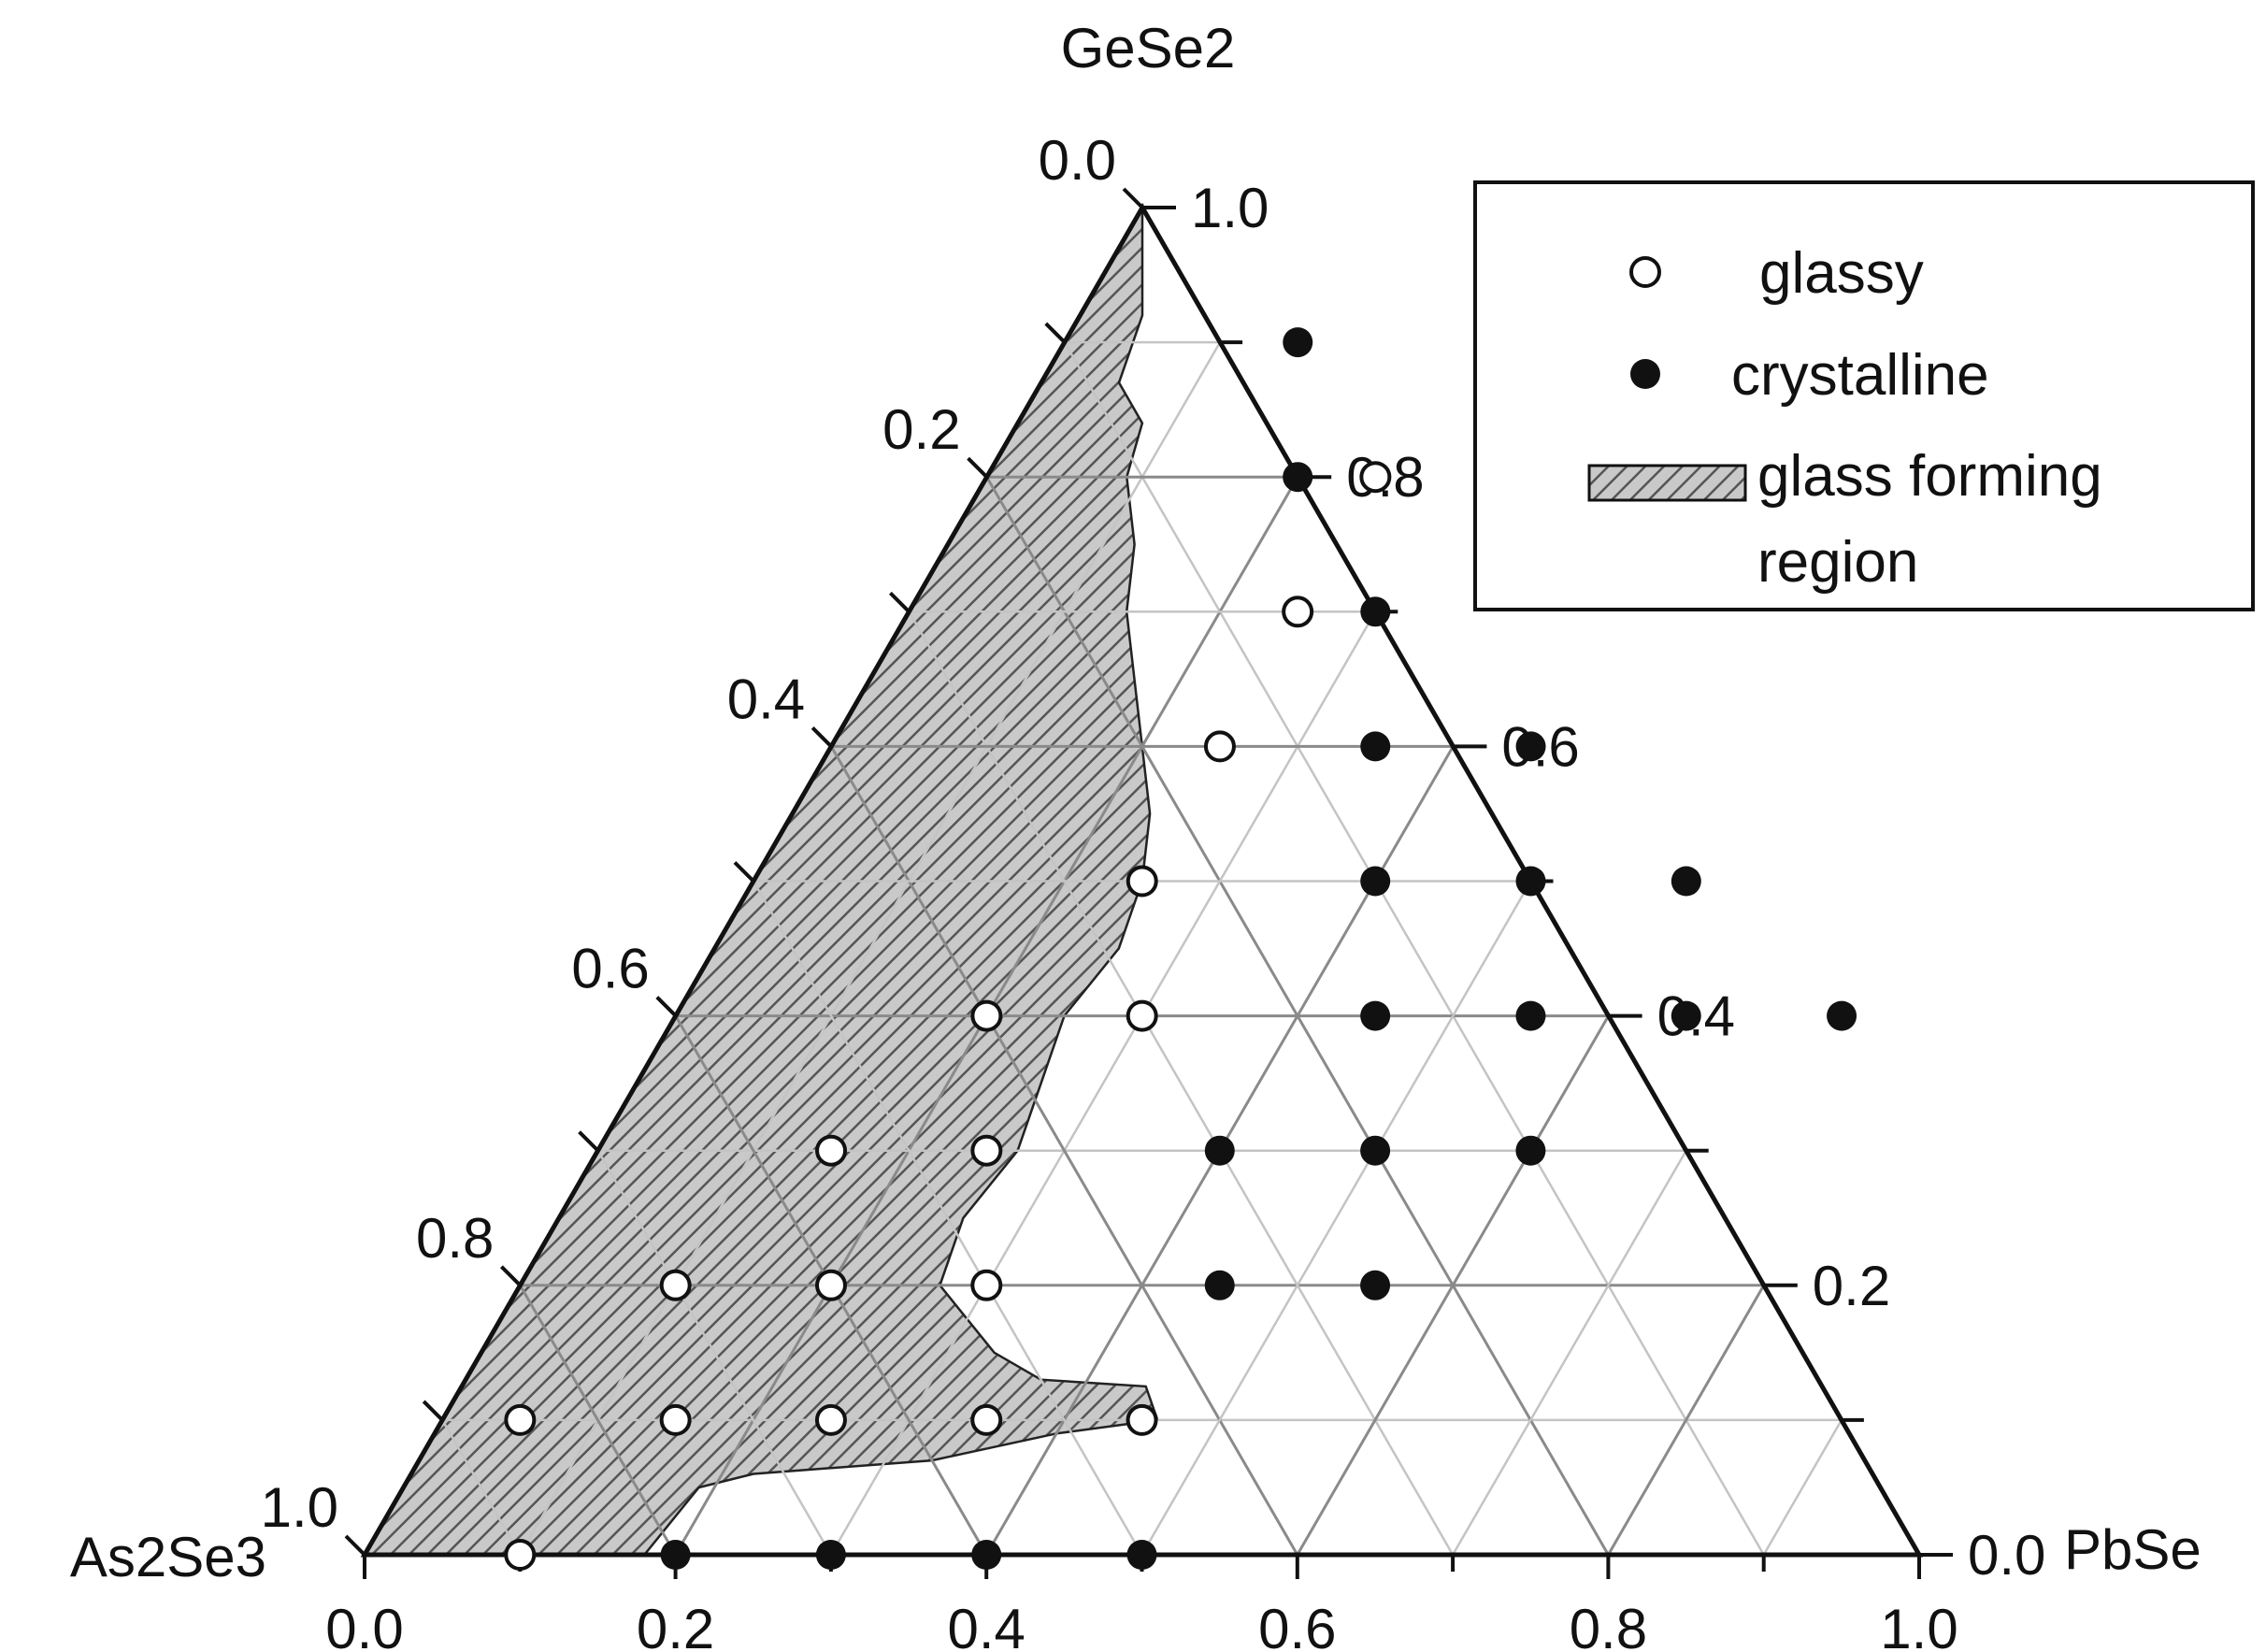 Image resolution: width=2266 pixels, height=1652 pixels. What do you see at coordinates (1929, 476) in the screenshot?
I see `legend-region-label-line1: glass forming` at bounding box center [1929, 476].